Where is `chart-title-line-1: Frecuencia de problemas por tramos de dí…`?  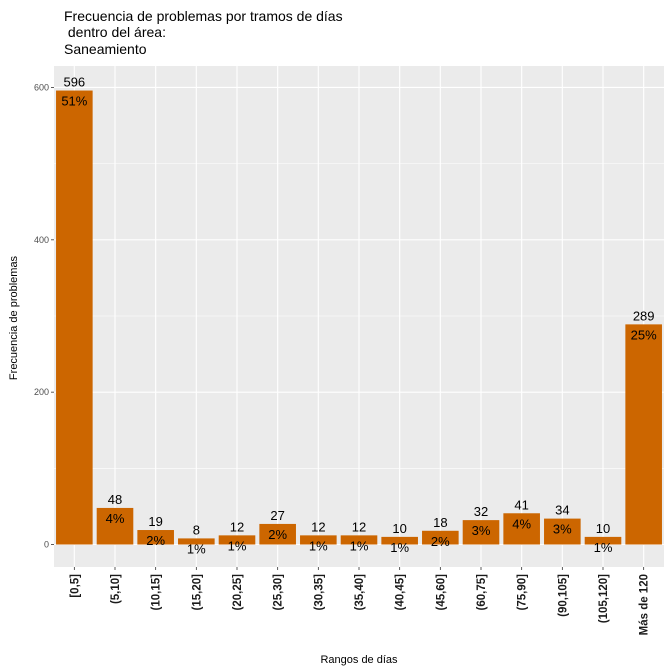
chart-title-line-1: Frecuencia de problemas por tramos de dí… is located at coordinates (203, 16).